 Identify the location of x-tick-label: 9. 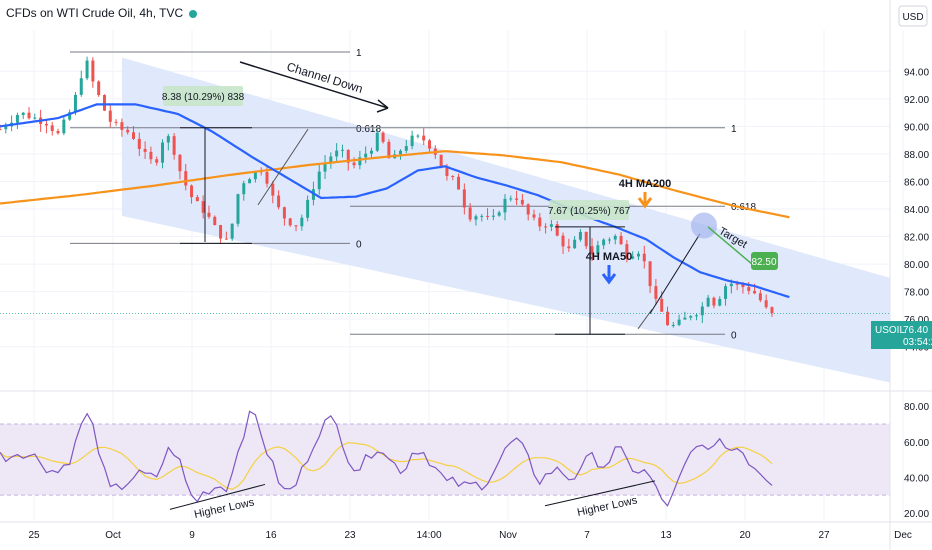
(192, 535).